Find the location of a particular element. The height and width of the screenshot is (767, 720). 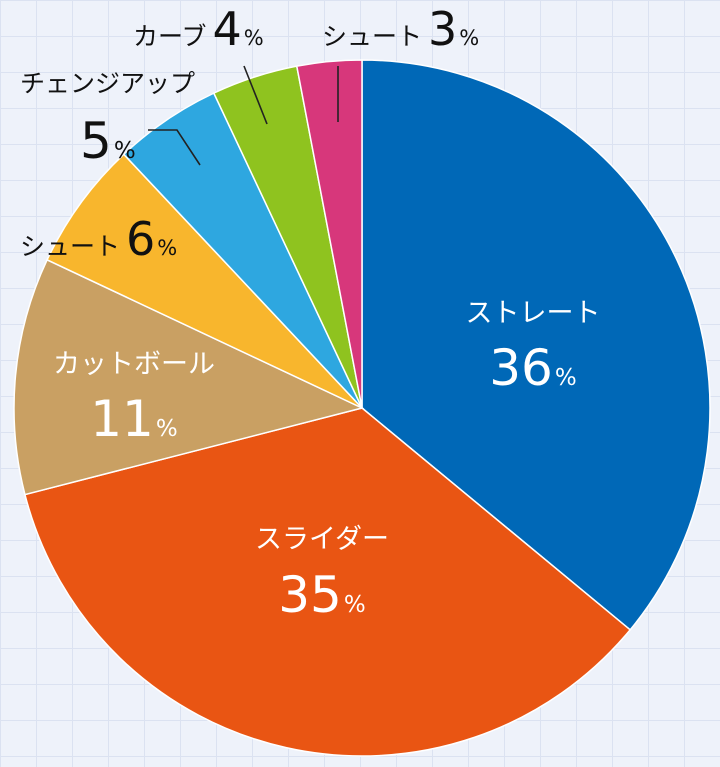

slice-label: シュート 3% is located at coordinates (400, 29).